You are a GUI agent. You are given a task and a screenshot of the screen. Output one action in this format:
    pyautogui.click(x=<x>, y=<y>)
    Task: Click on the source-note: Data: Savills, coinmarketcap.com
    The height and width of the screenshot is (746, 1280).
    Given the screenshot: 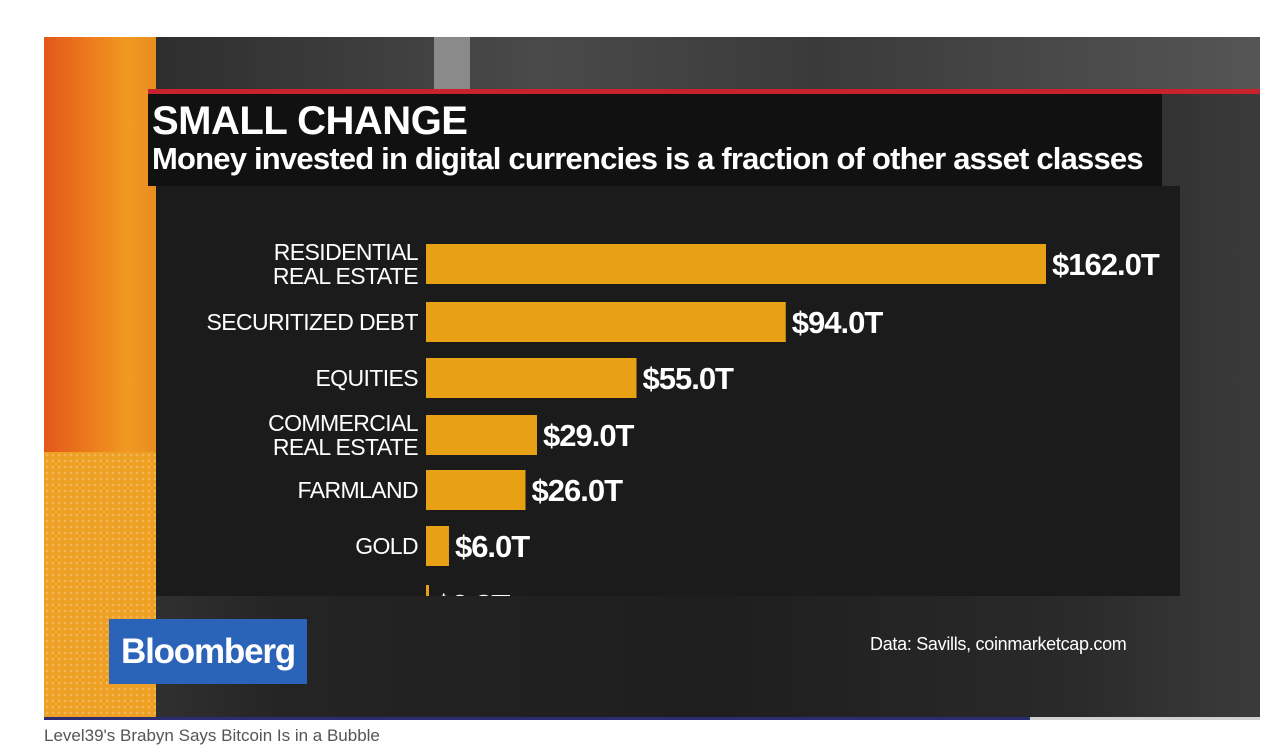 What is the action you would take?
    pyautogui.click(x=998, y=644)
    